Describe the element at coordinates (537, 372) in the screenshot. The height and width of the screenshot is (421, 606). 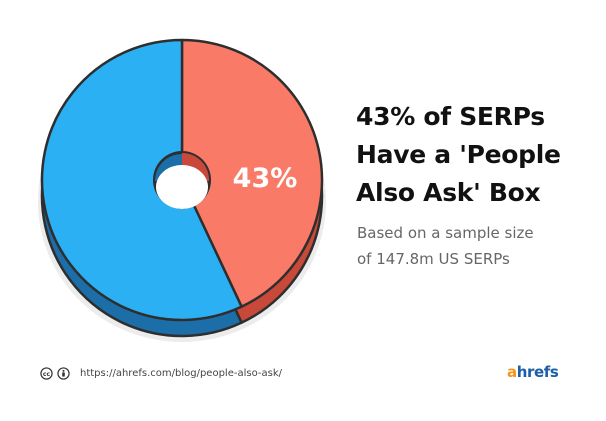
I see `logo-letters-rest: hrefs` at that location.